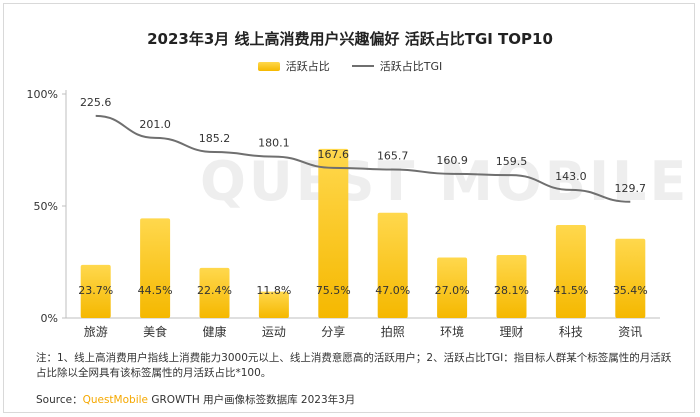  What do you see at coordinates (49, 318) in the screenshot?
I see `y-tick-label: 0%` at bounding box center [49, 318].